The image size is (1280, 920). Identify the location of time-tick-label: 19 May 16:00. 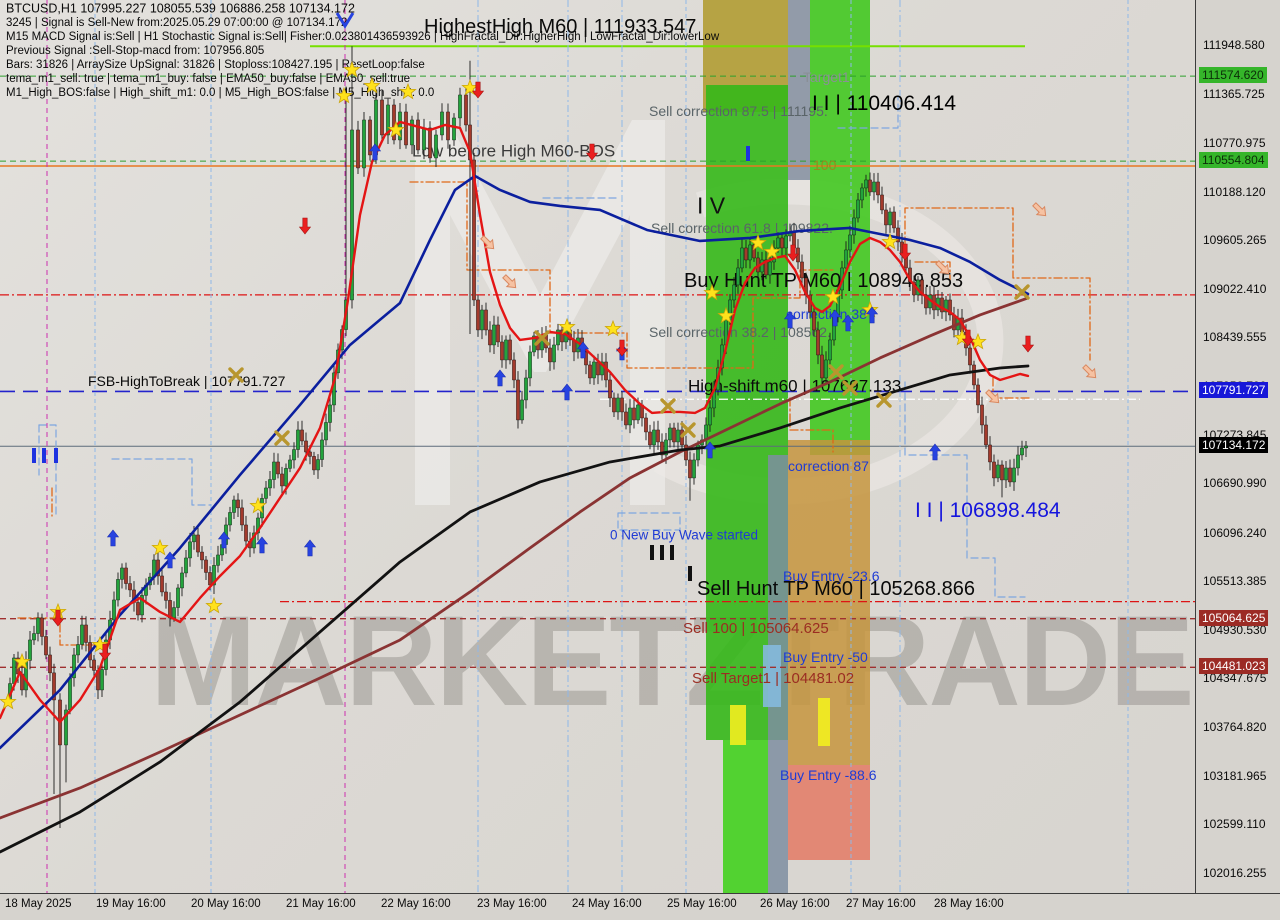
(131, 904).